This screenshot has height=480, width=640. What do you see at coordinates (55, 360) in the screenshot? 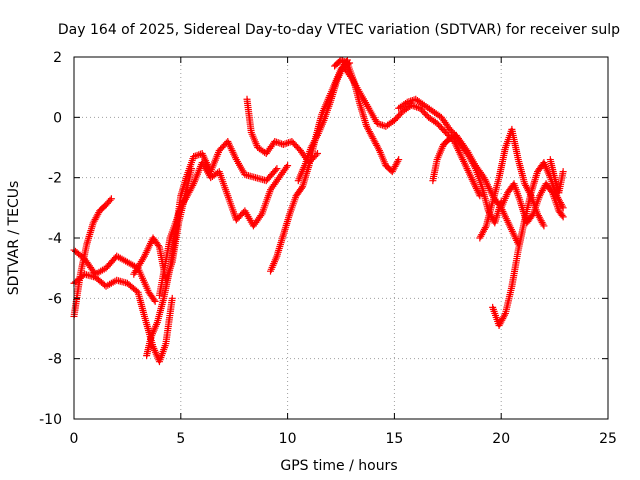
I see `y-tick-label: -8` at bounding box center [55, 360].